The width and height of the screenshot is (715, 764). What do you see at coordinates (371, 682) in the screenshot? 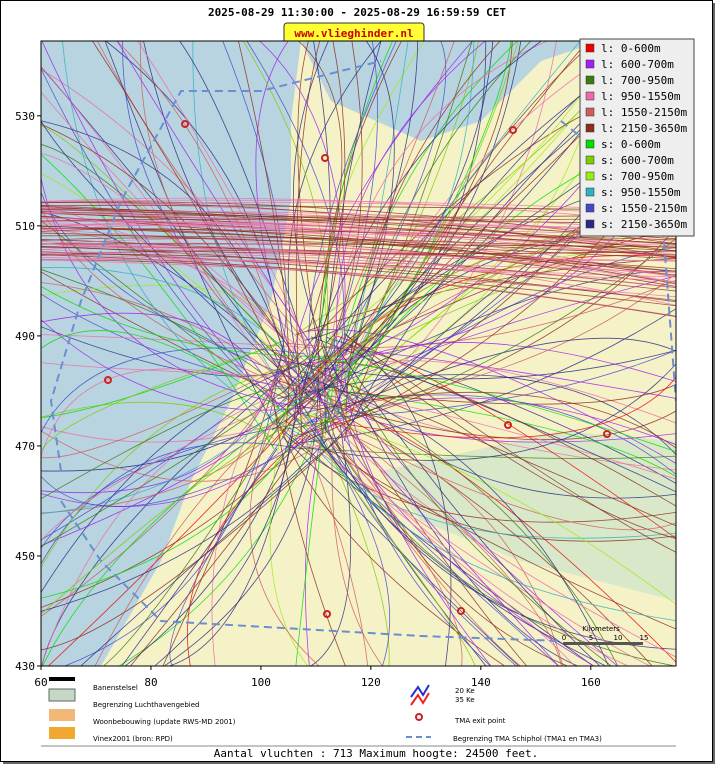
I see `x-tick-label: 120` at bounding box center [371, 682].